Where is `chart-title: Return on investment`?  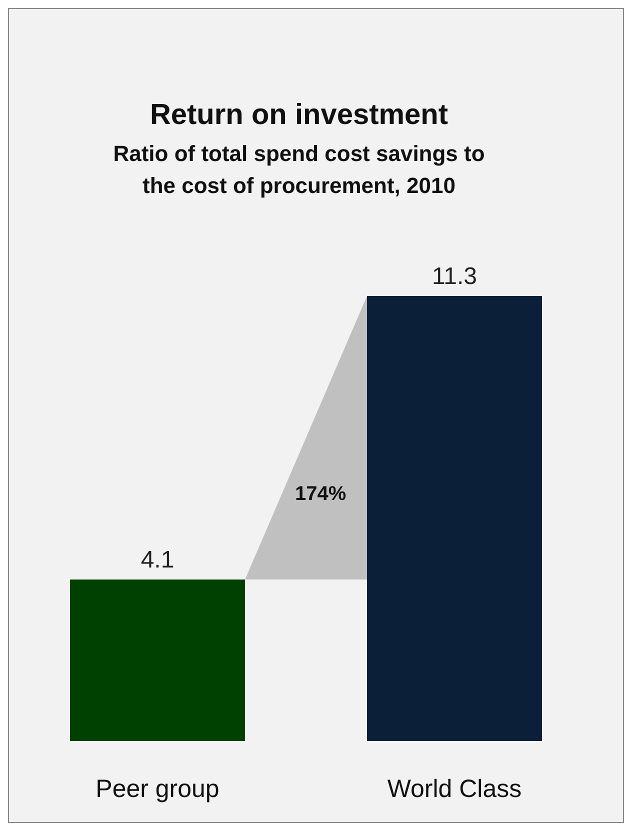 chart-title: Return on investment is located at coordinates (299, 115).